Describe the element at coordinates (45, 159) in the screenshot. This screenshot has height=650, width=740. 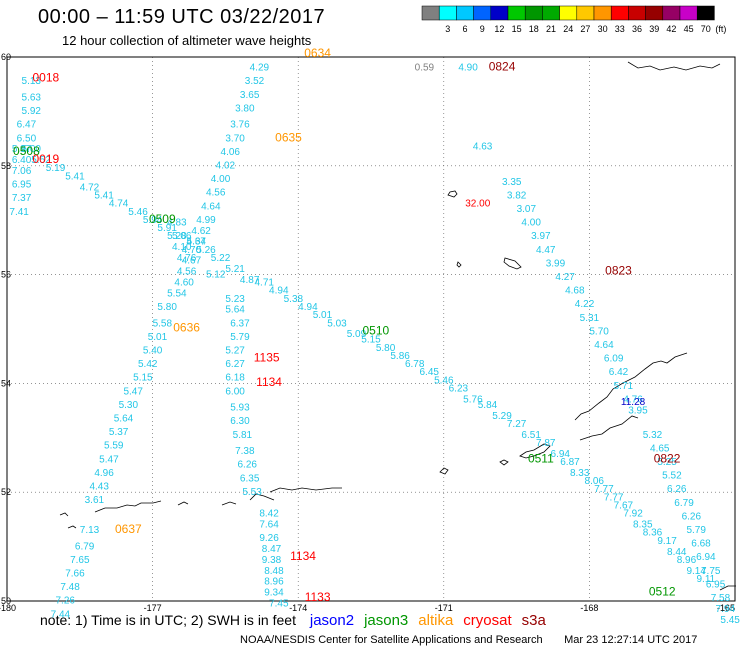
I see `pass-time-label: 0019` at that location.